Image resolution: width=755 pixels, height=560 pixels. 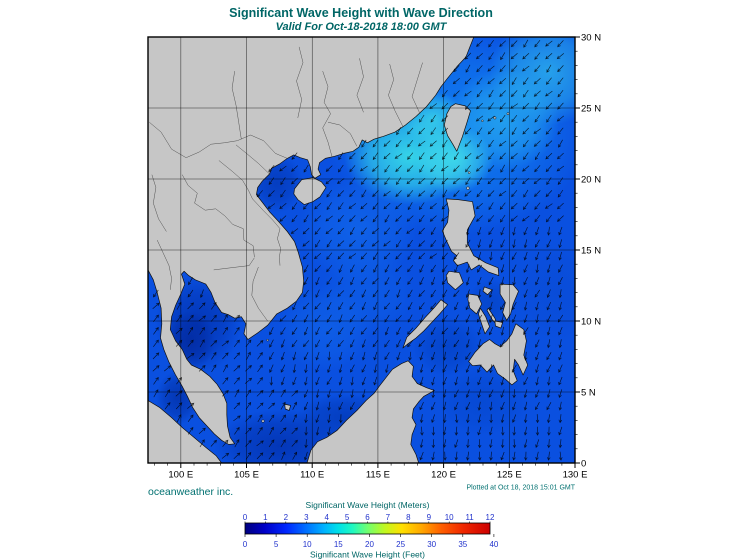 I want to click on colorbar-feet-title: Significant Wave Height (Feet), so click(x=367, y=555).